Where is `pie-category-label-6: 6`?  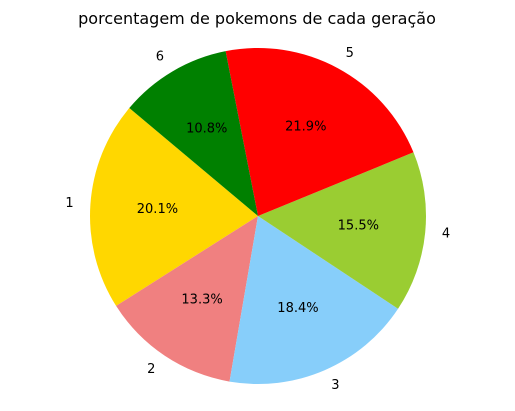 pie-category-label-6: 6 is located at coordinates (160, 56).